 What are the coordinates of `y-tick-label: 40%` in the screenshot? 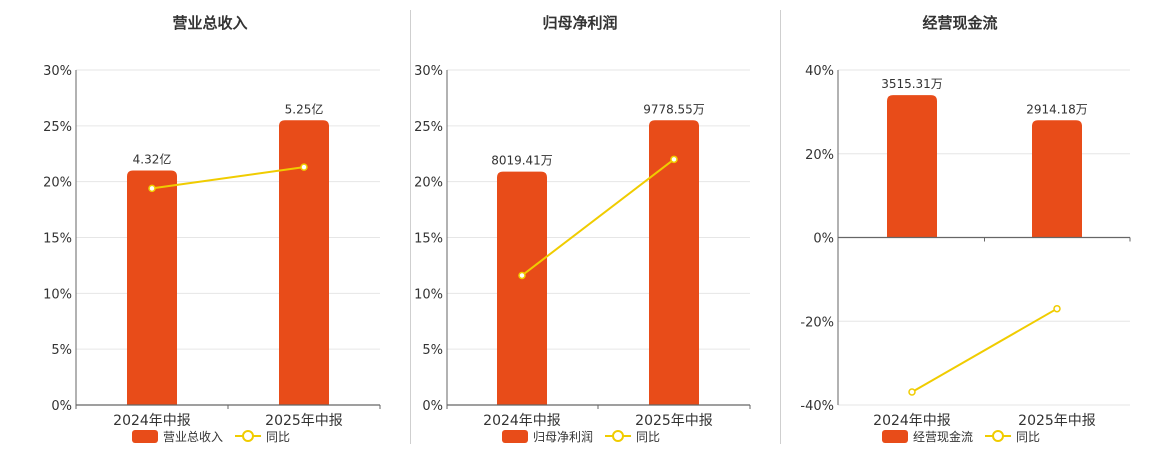 It's located at (819, 71).